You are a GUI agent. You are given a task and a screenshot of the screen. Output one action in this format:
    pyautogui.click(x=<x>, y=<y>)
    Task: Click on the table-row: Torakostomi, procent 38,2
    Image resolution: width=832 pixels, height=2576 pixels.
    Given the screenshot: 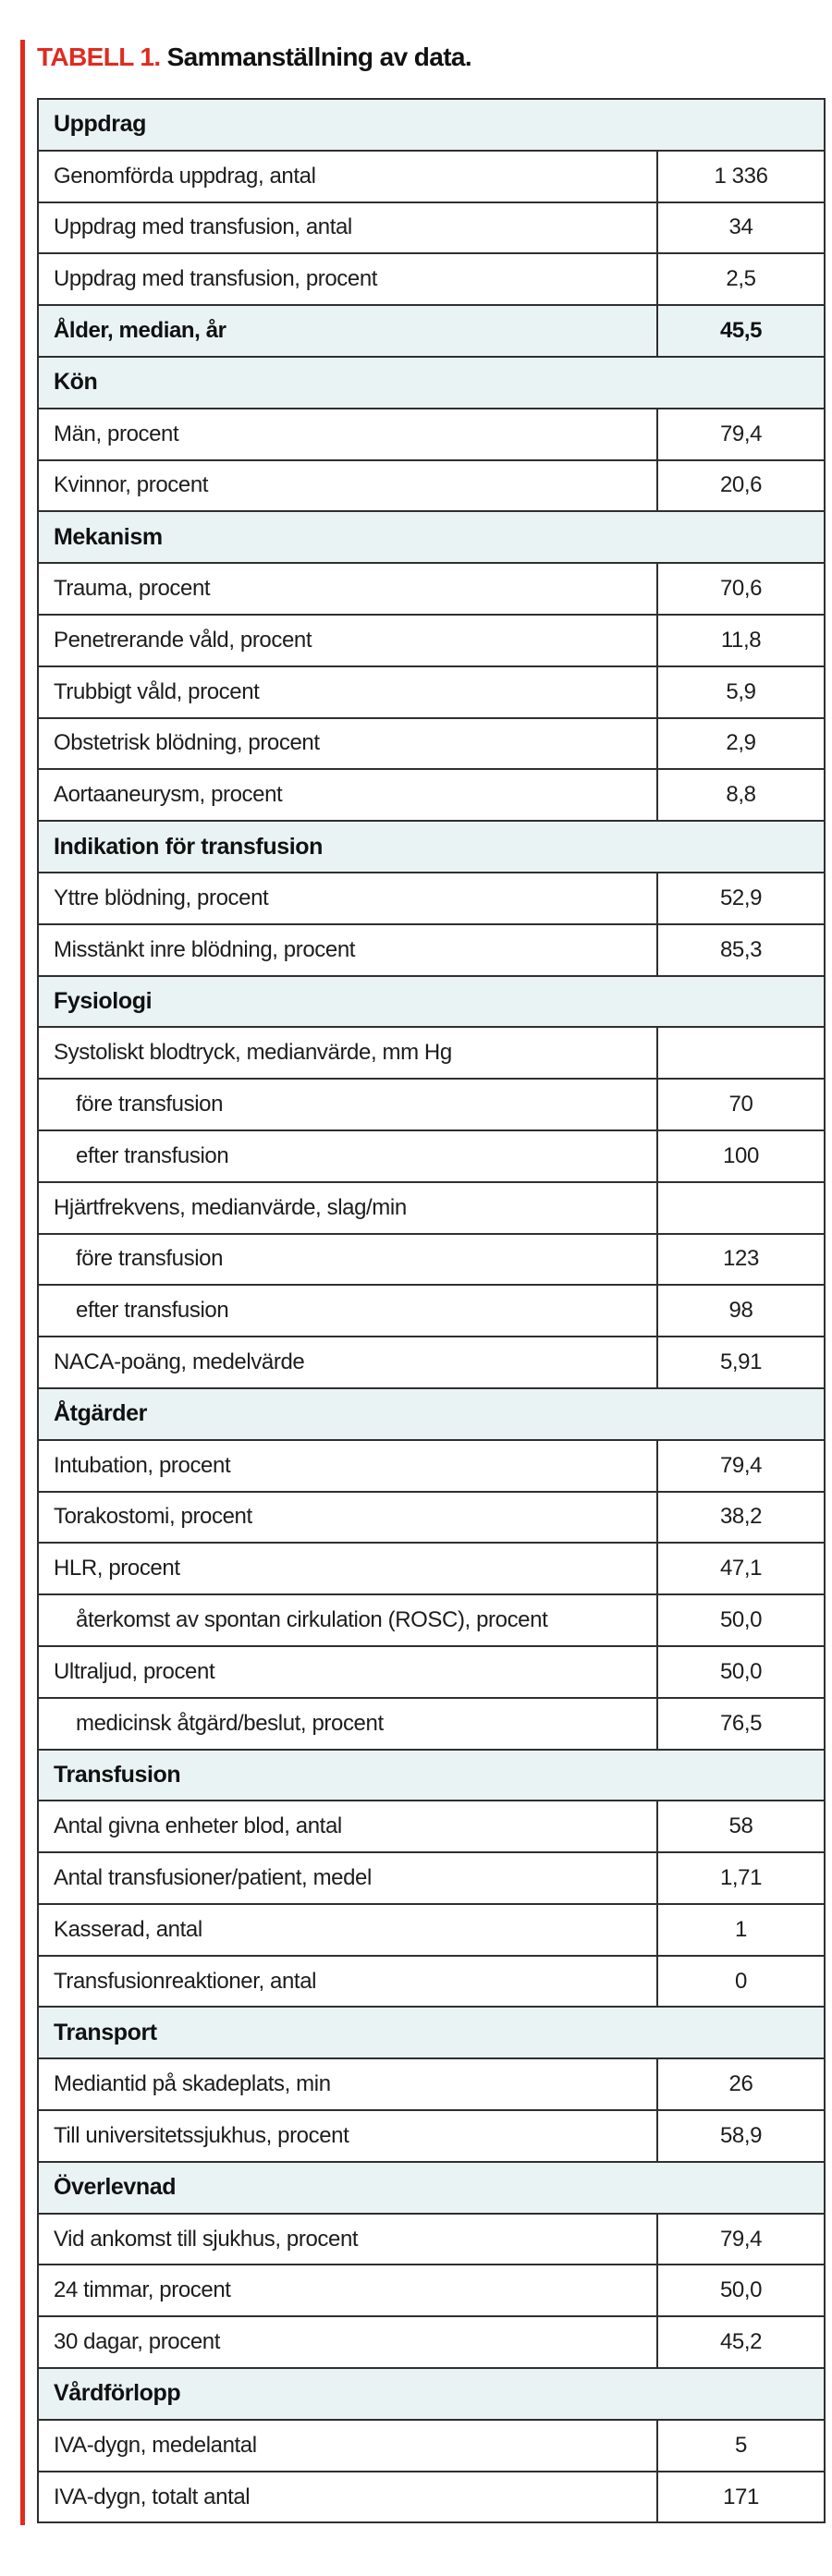 What is the action you would take?
    pyautogui.click(x=431, y=1517)
    